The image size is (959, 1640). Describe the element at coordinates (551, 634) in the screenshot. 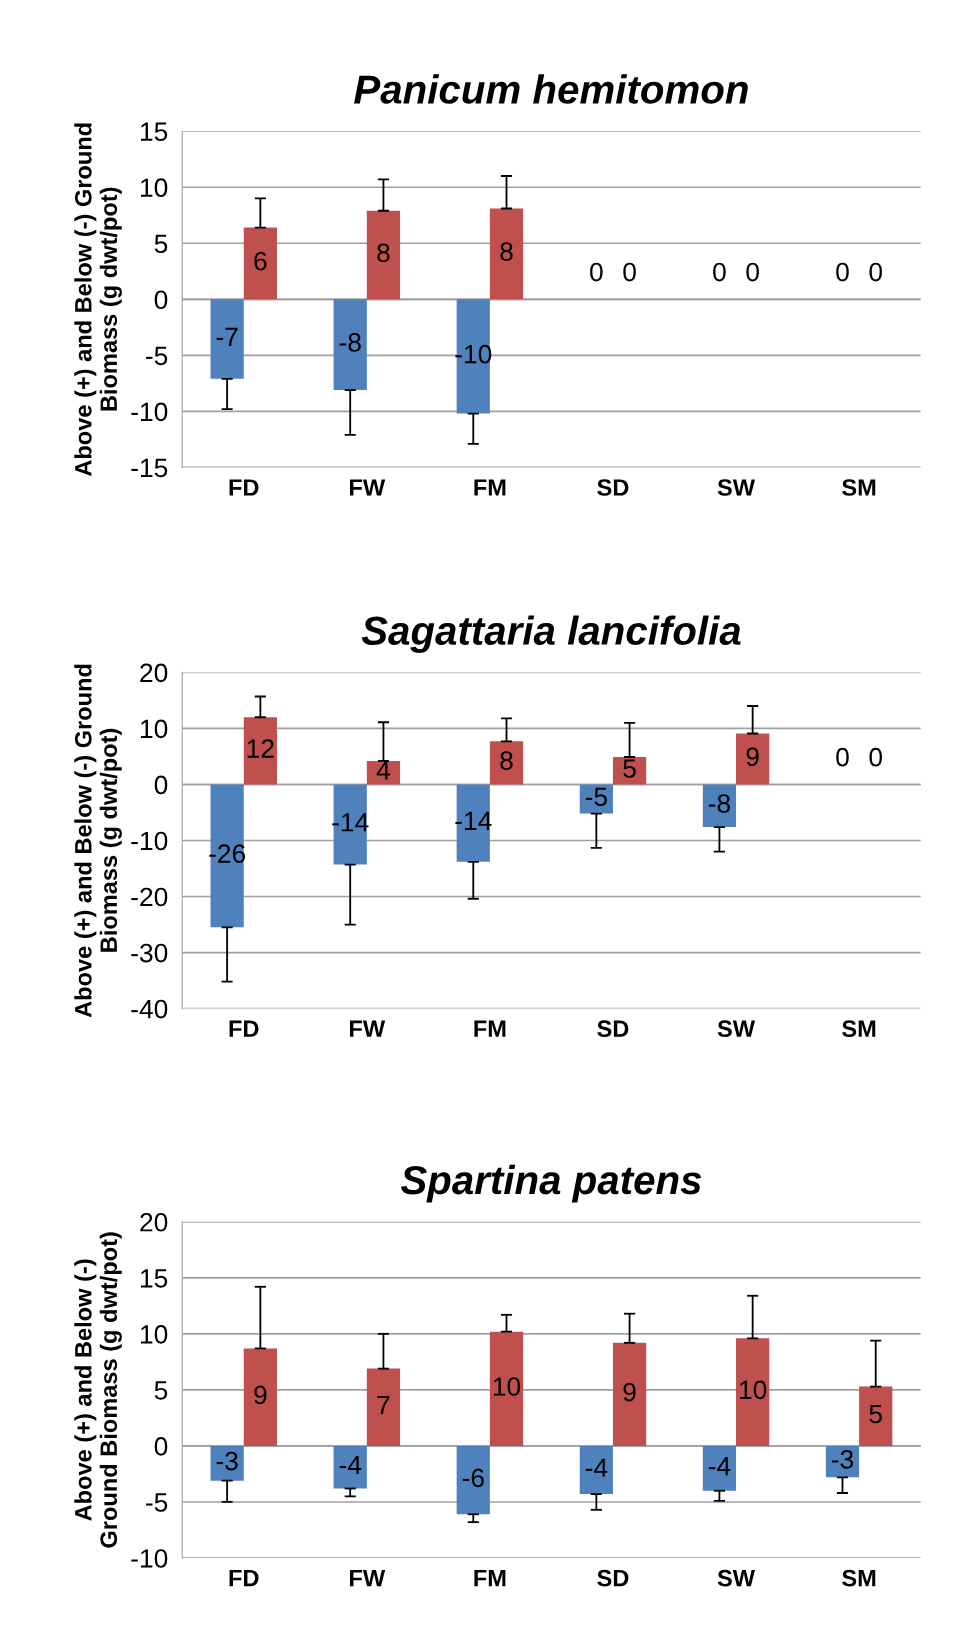

I see `chart-title: Sagattaria lancifolia` at that location.